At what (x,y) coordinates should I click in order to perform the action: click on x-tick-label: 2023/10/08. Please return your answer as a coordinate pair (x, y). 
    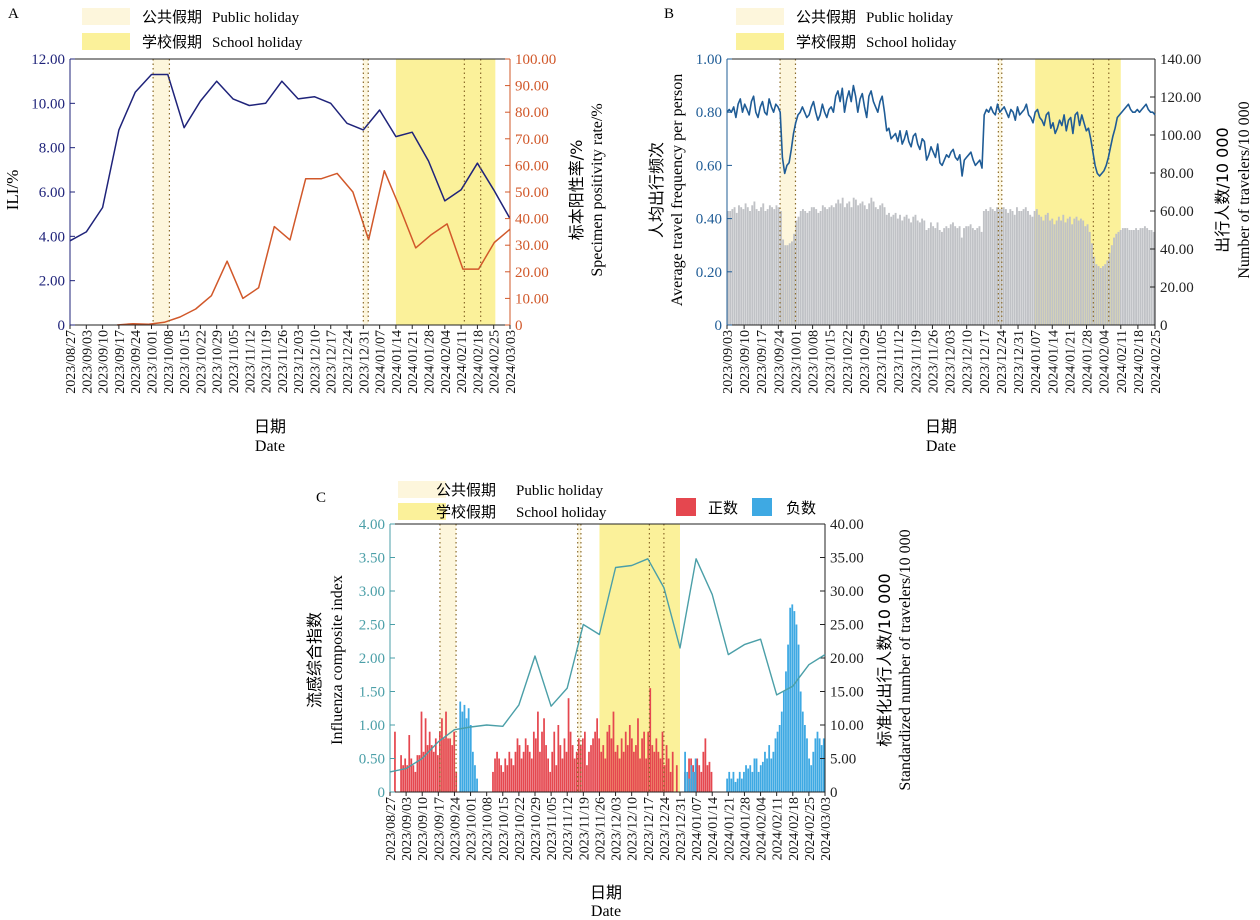
    Looking at the image, I should click on (814, 362).